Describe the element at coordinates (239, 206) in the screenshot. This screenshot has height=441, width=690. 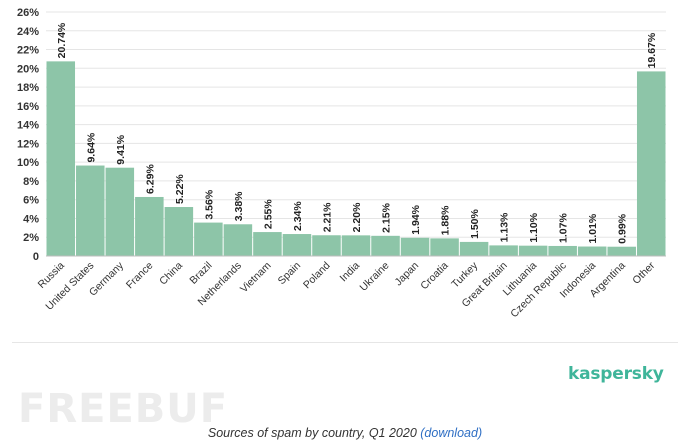
I see `data-label: 3.38%` at that location.